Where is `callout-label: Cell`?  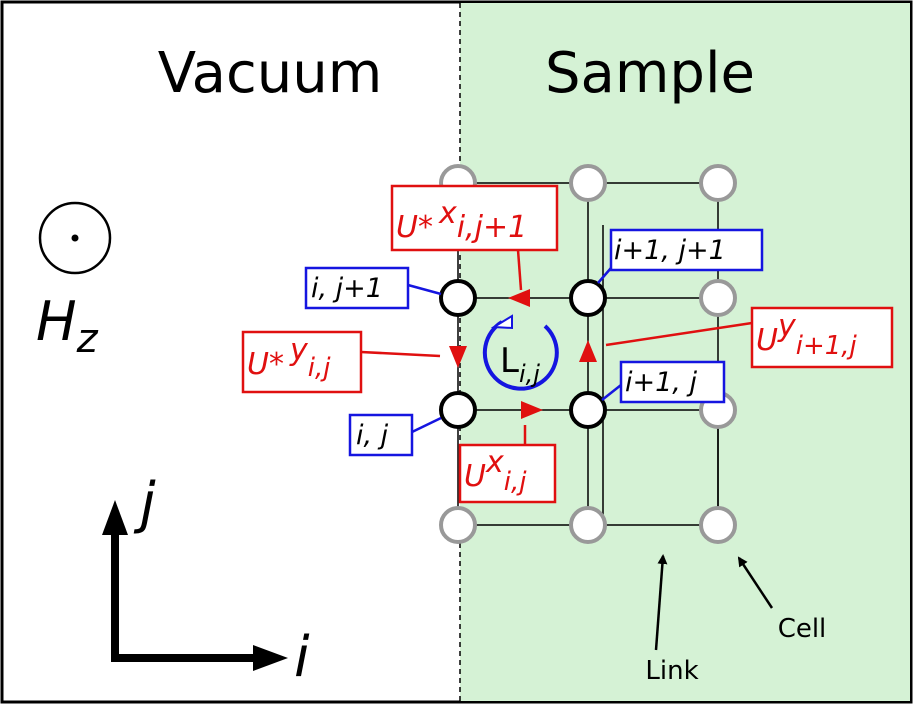
callout-label: Cell is located at coordinates (802, 629).